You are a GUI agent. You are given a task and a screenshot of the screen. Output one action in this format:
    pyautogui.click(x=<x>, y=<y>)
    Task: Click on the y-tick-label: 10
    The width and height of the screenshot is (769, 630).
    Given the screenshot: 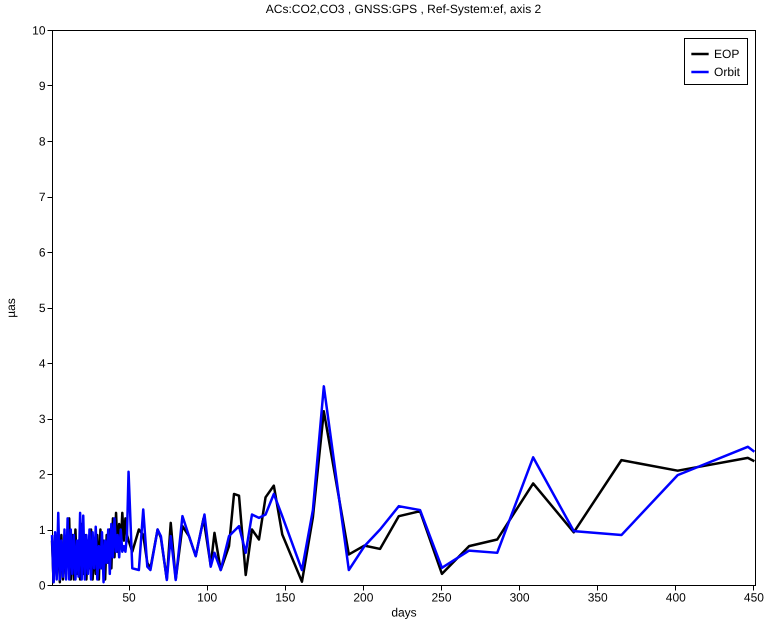 What is the action you would take?
    pyautogui.click(x=39, y=31)
    